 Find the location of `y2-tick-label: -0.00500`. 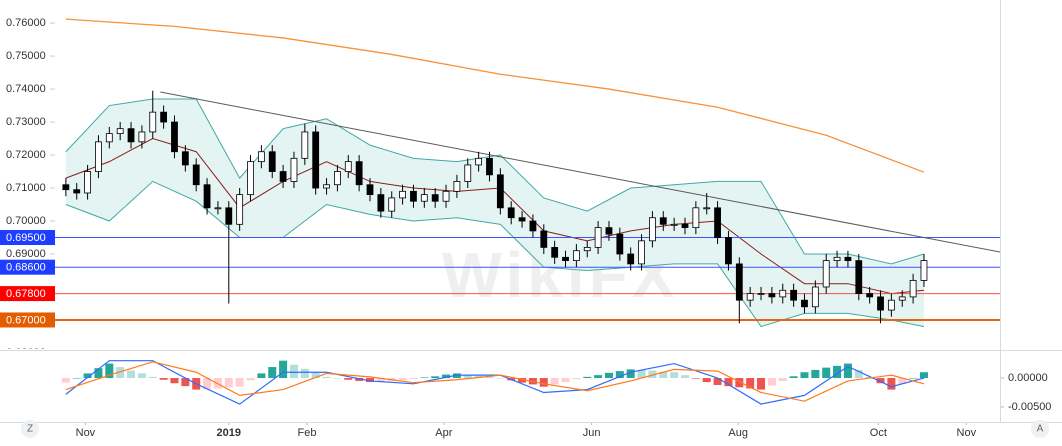

y2-tick-label: -0.00500 is located at coordinates (1029, 407).